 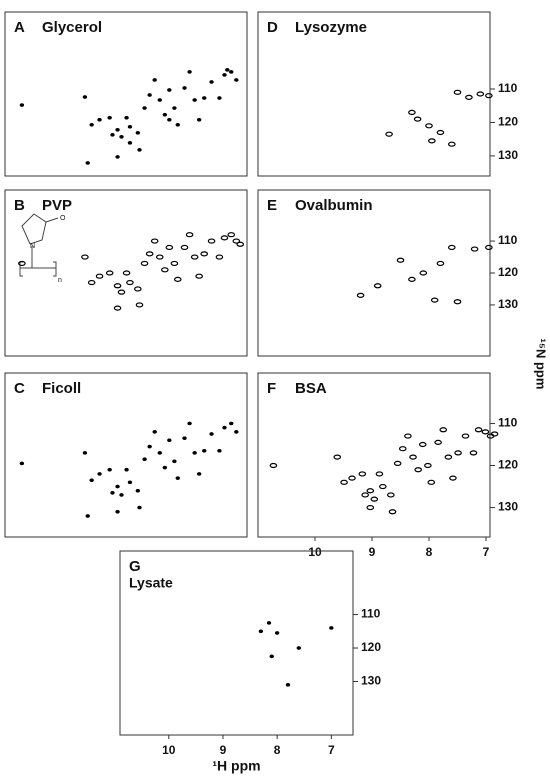 I want to click on y-tick-label: 130, so click(x=371, y=681).